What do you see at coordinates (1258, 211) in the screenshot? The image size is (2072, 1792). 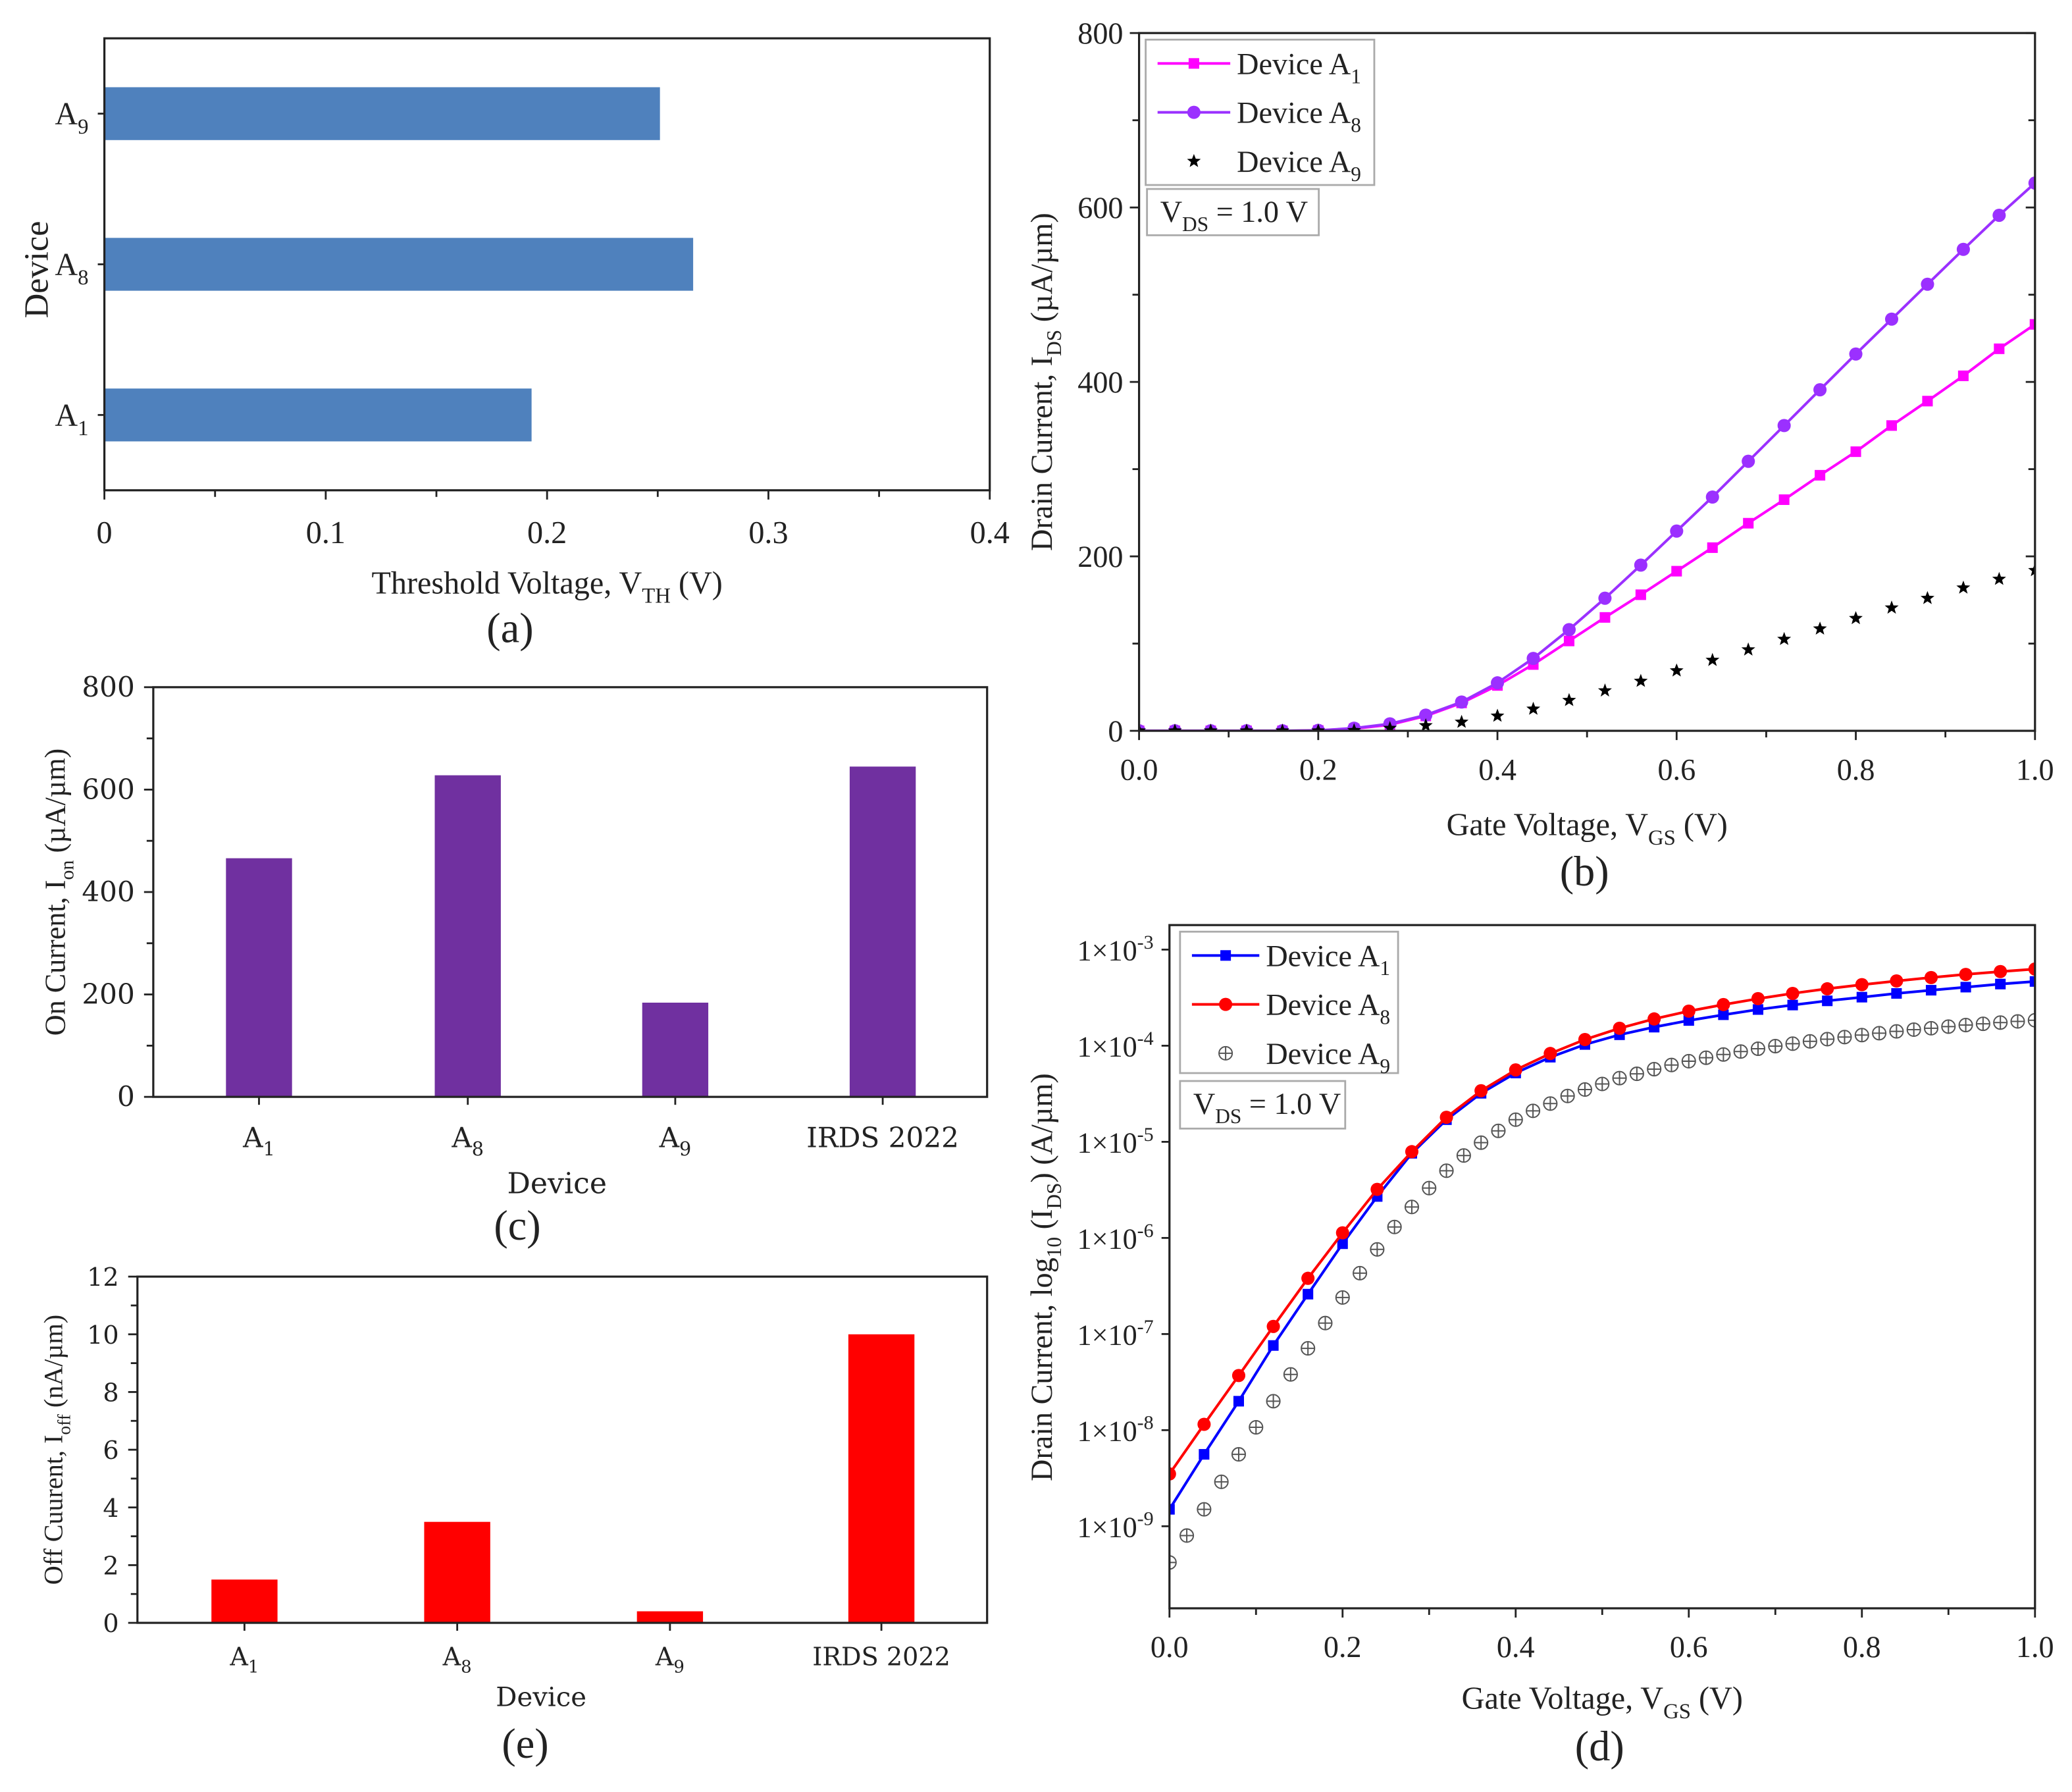 I see `label-segment: = 1.0 V` at bounding box center [1258, 211].